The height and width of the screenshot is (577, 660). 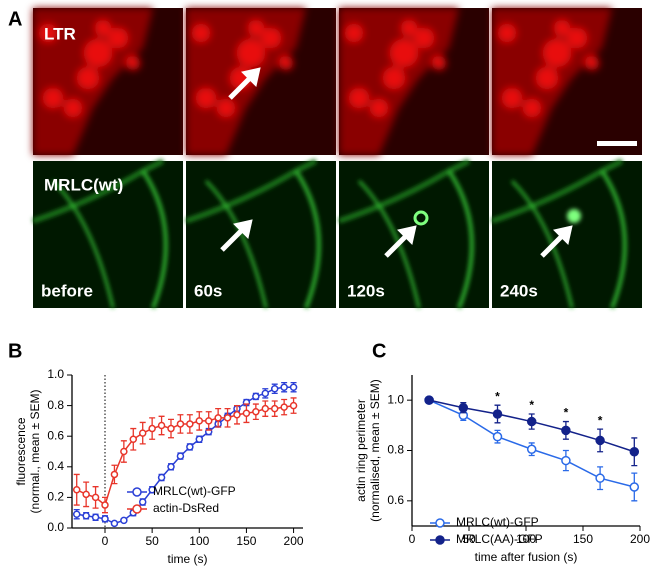 What do you see at coordinates (499, 539) in the screenshot?
I see `legend-label: MRLC(AA)-GFP` at bounding box center [499, 539].